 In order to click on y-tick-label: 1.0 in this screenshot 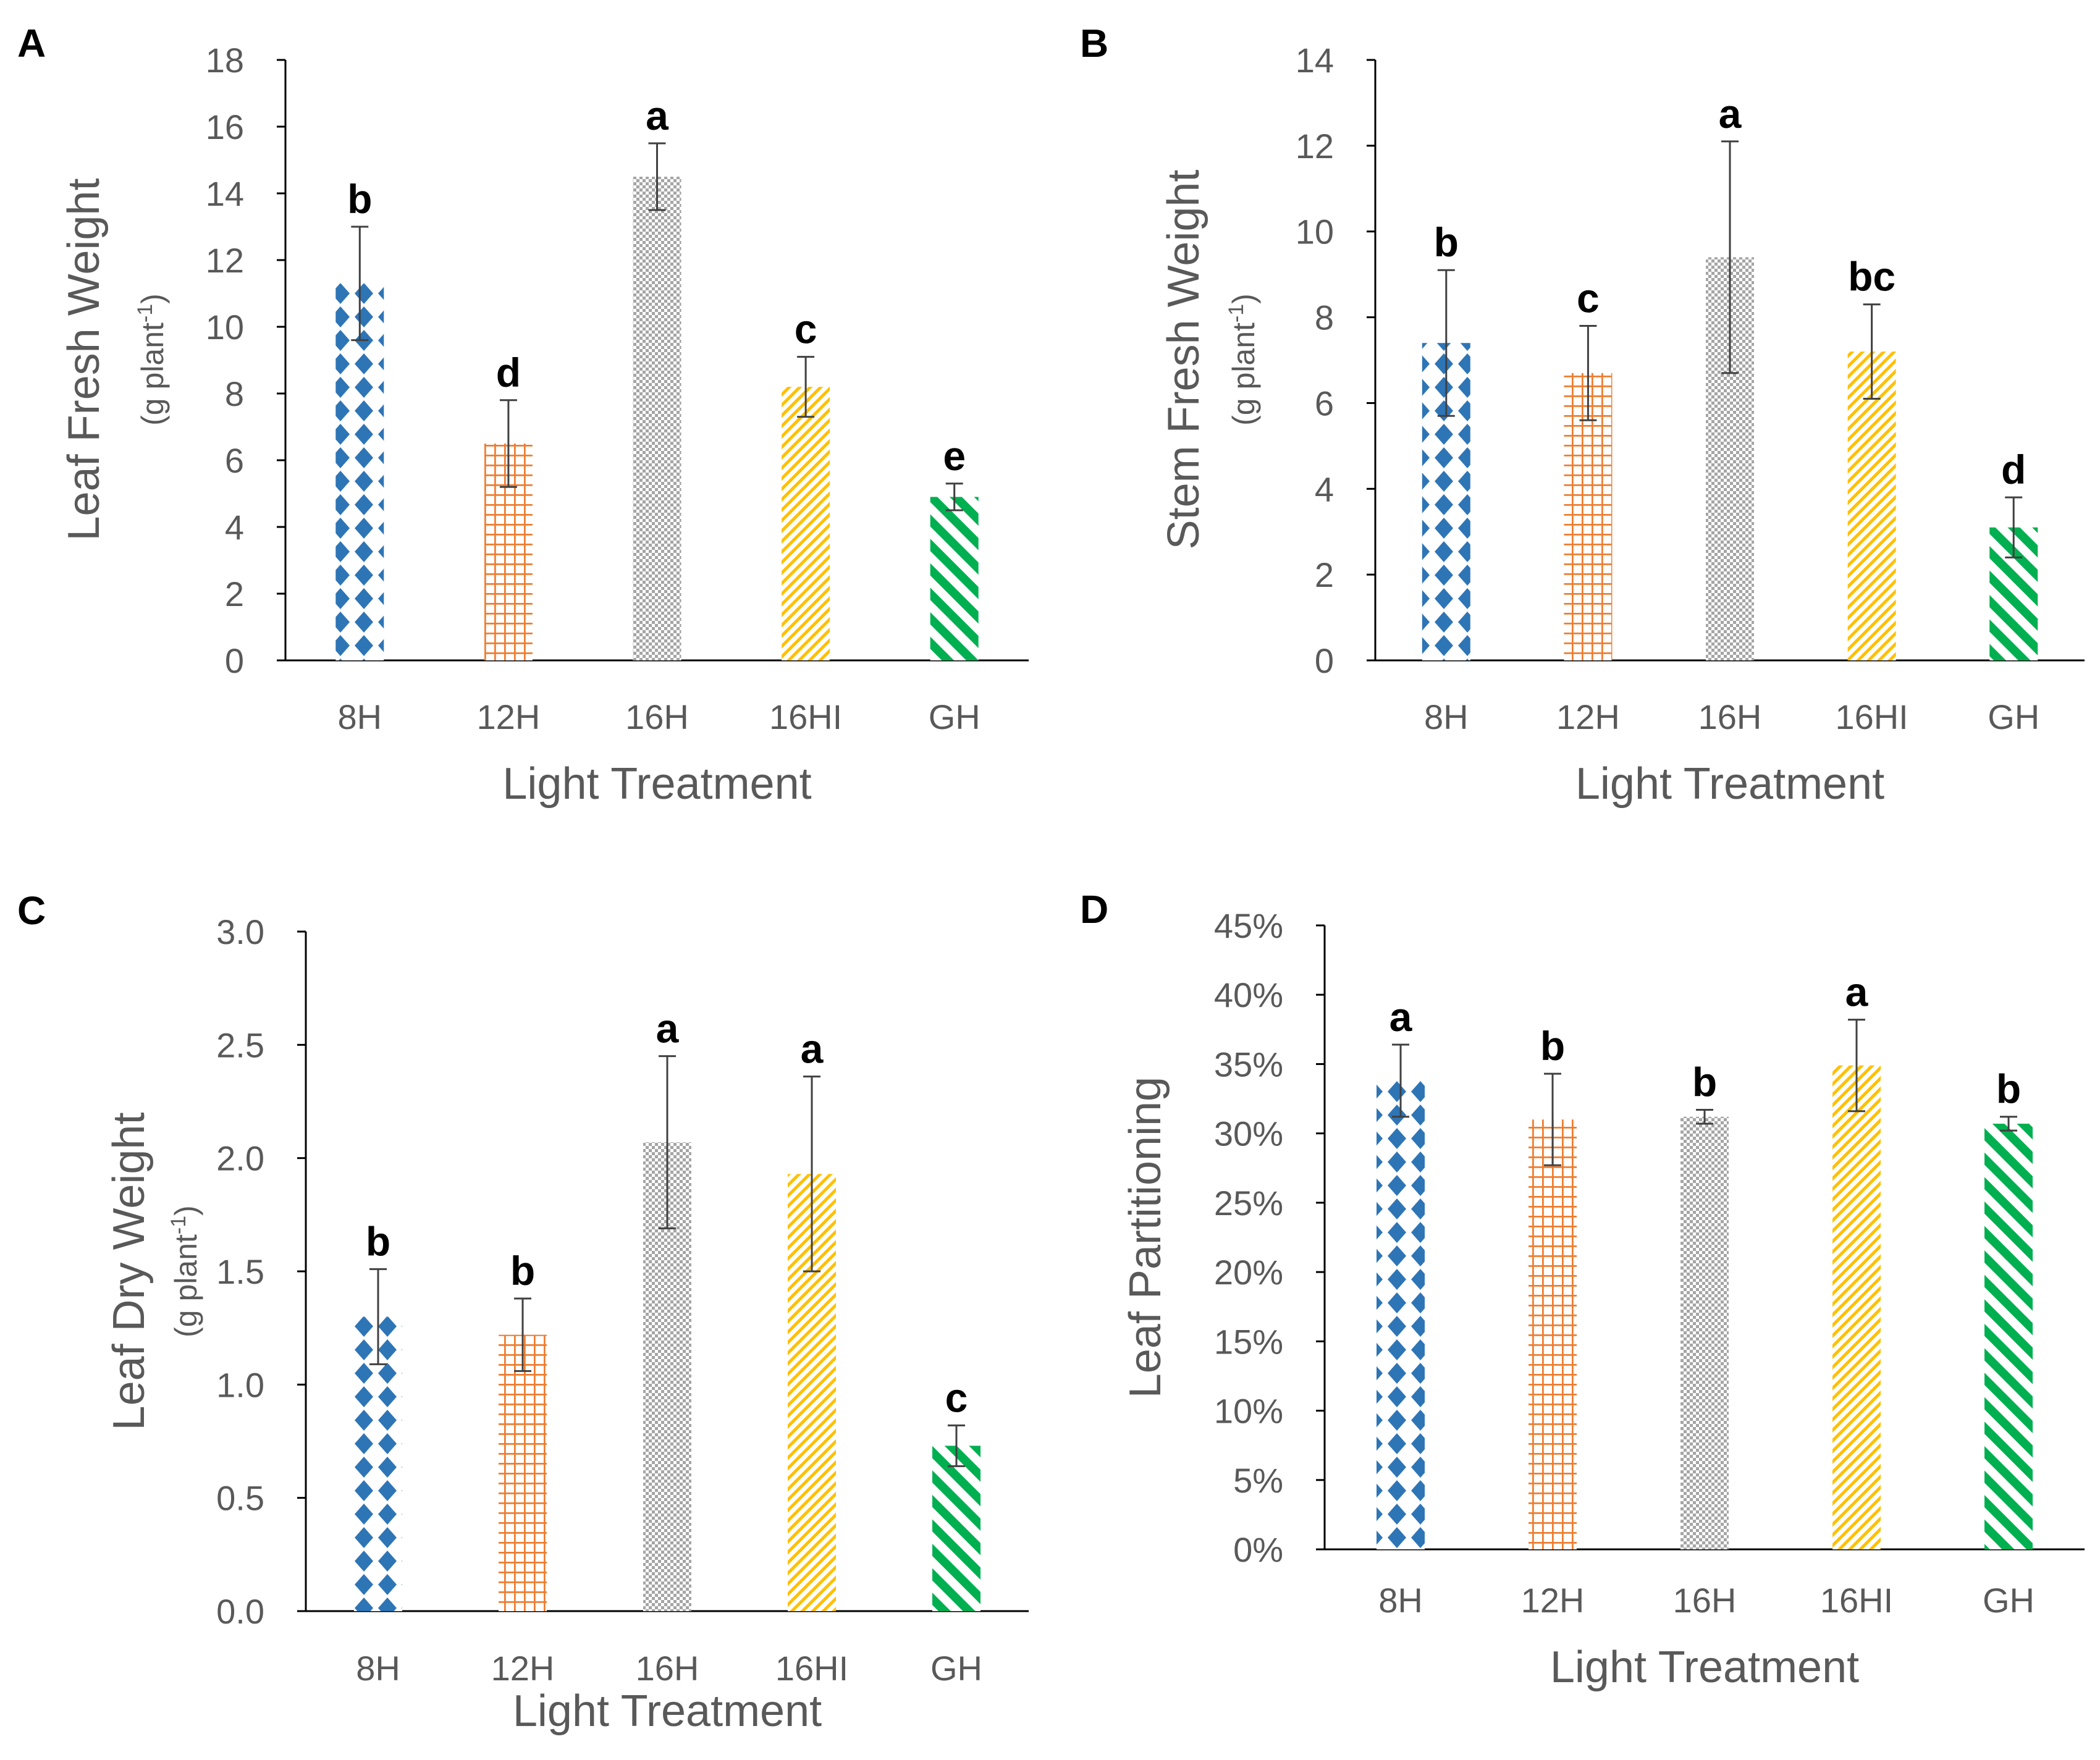, I will do `click(240, 1384)`.